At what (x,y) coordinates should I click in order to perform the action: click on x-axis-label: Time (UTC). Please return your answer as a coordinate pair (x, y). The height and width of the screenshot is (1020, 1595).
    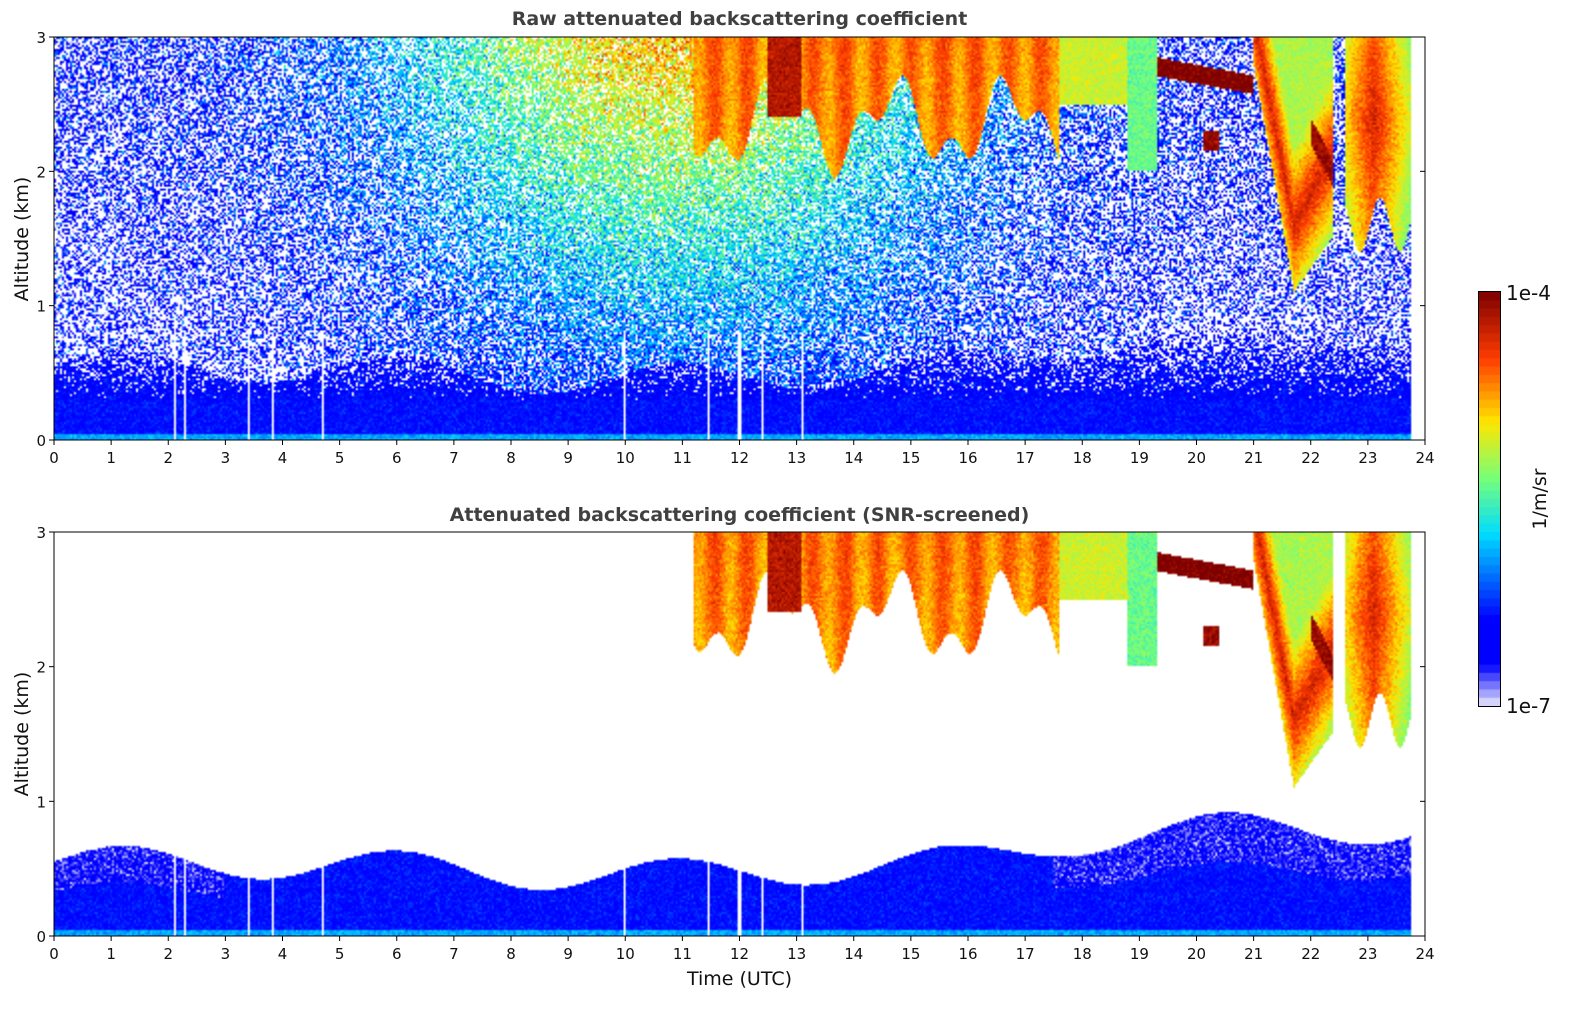
    Looking at the image, I should click on (739, 979).